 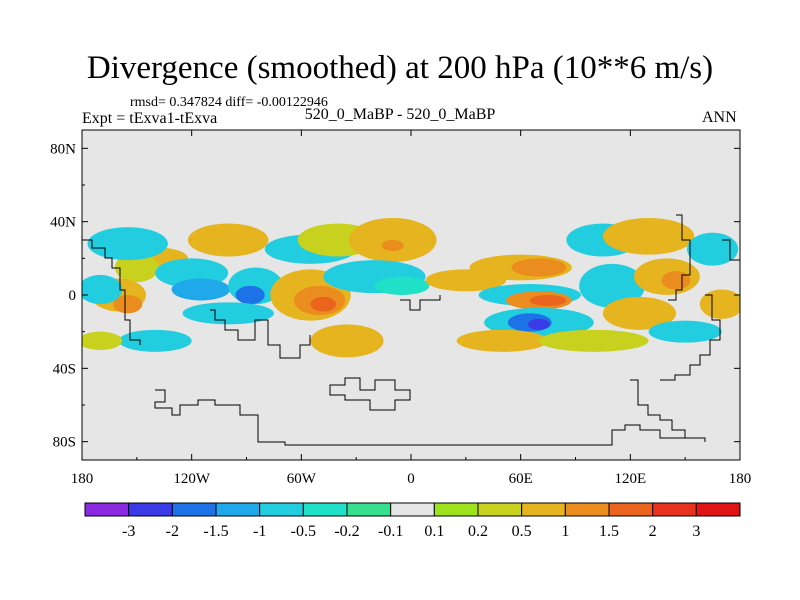 What do you see at coordinates (653, 531) in the screenshot?
I see `colorbar-label: 2` at bounding box center [653, 531].